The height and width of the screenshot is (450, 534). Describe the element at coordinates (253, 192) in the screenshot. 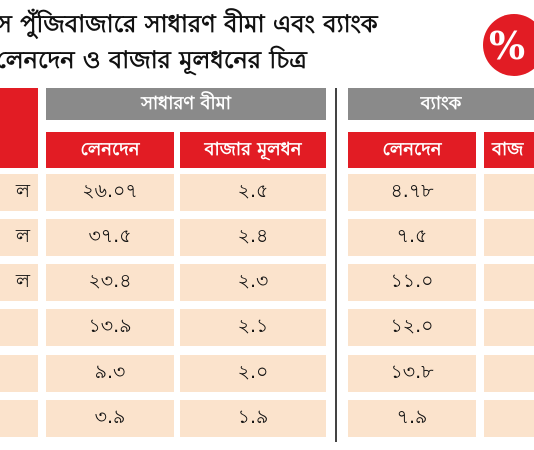

I see `cell-market-cap-insurance: ২.৫` at that location.